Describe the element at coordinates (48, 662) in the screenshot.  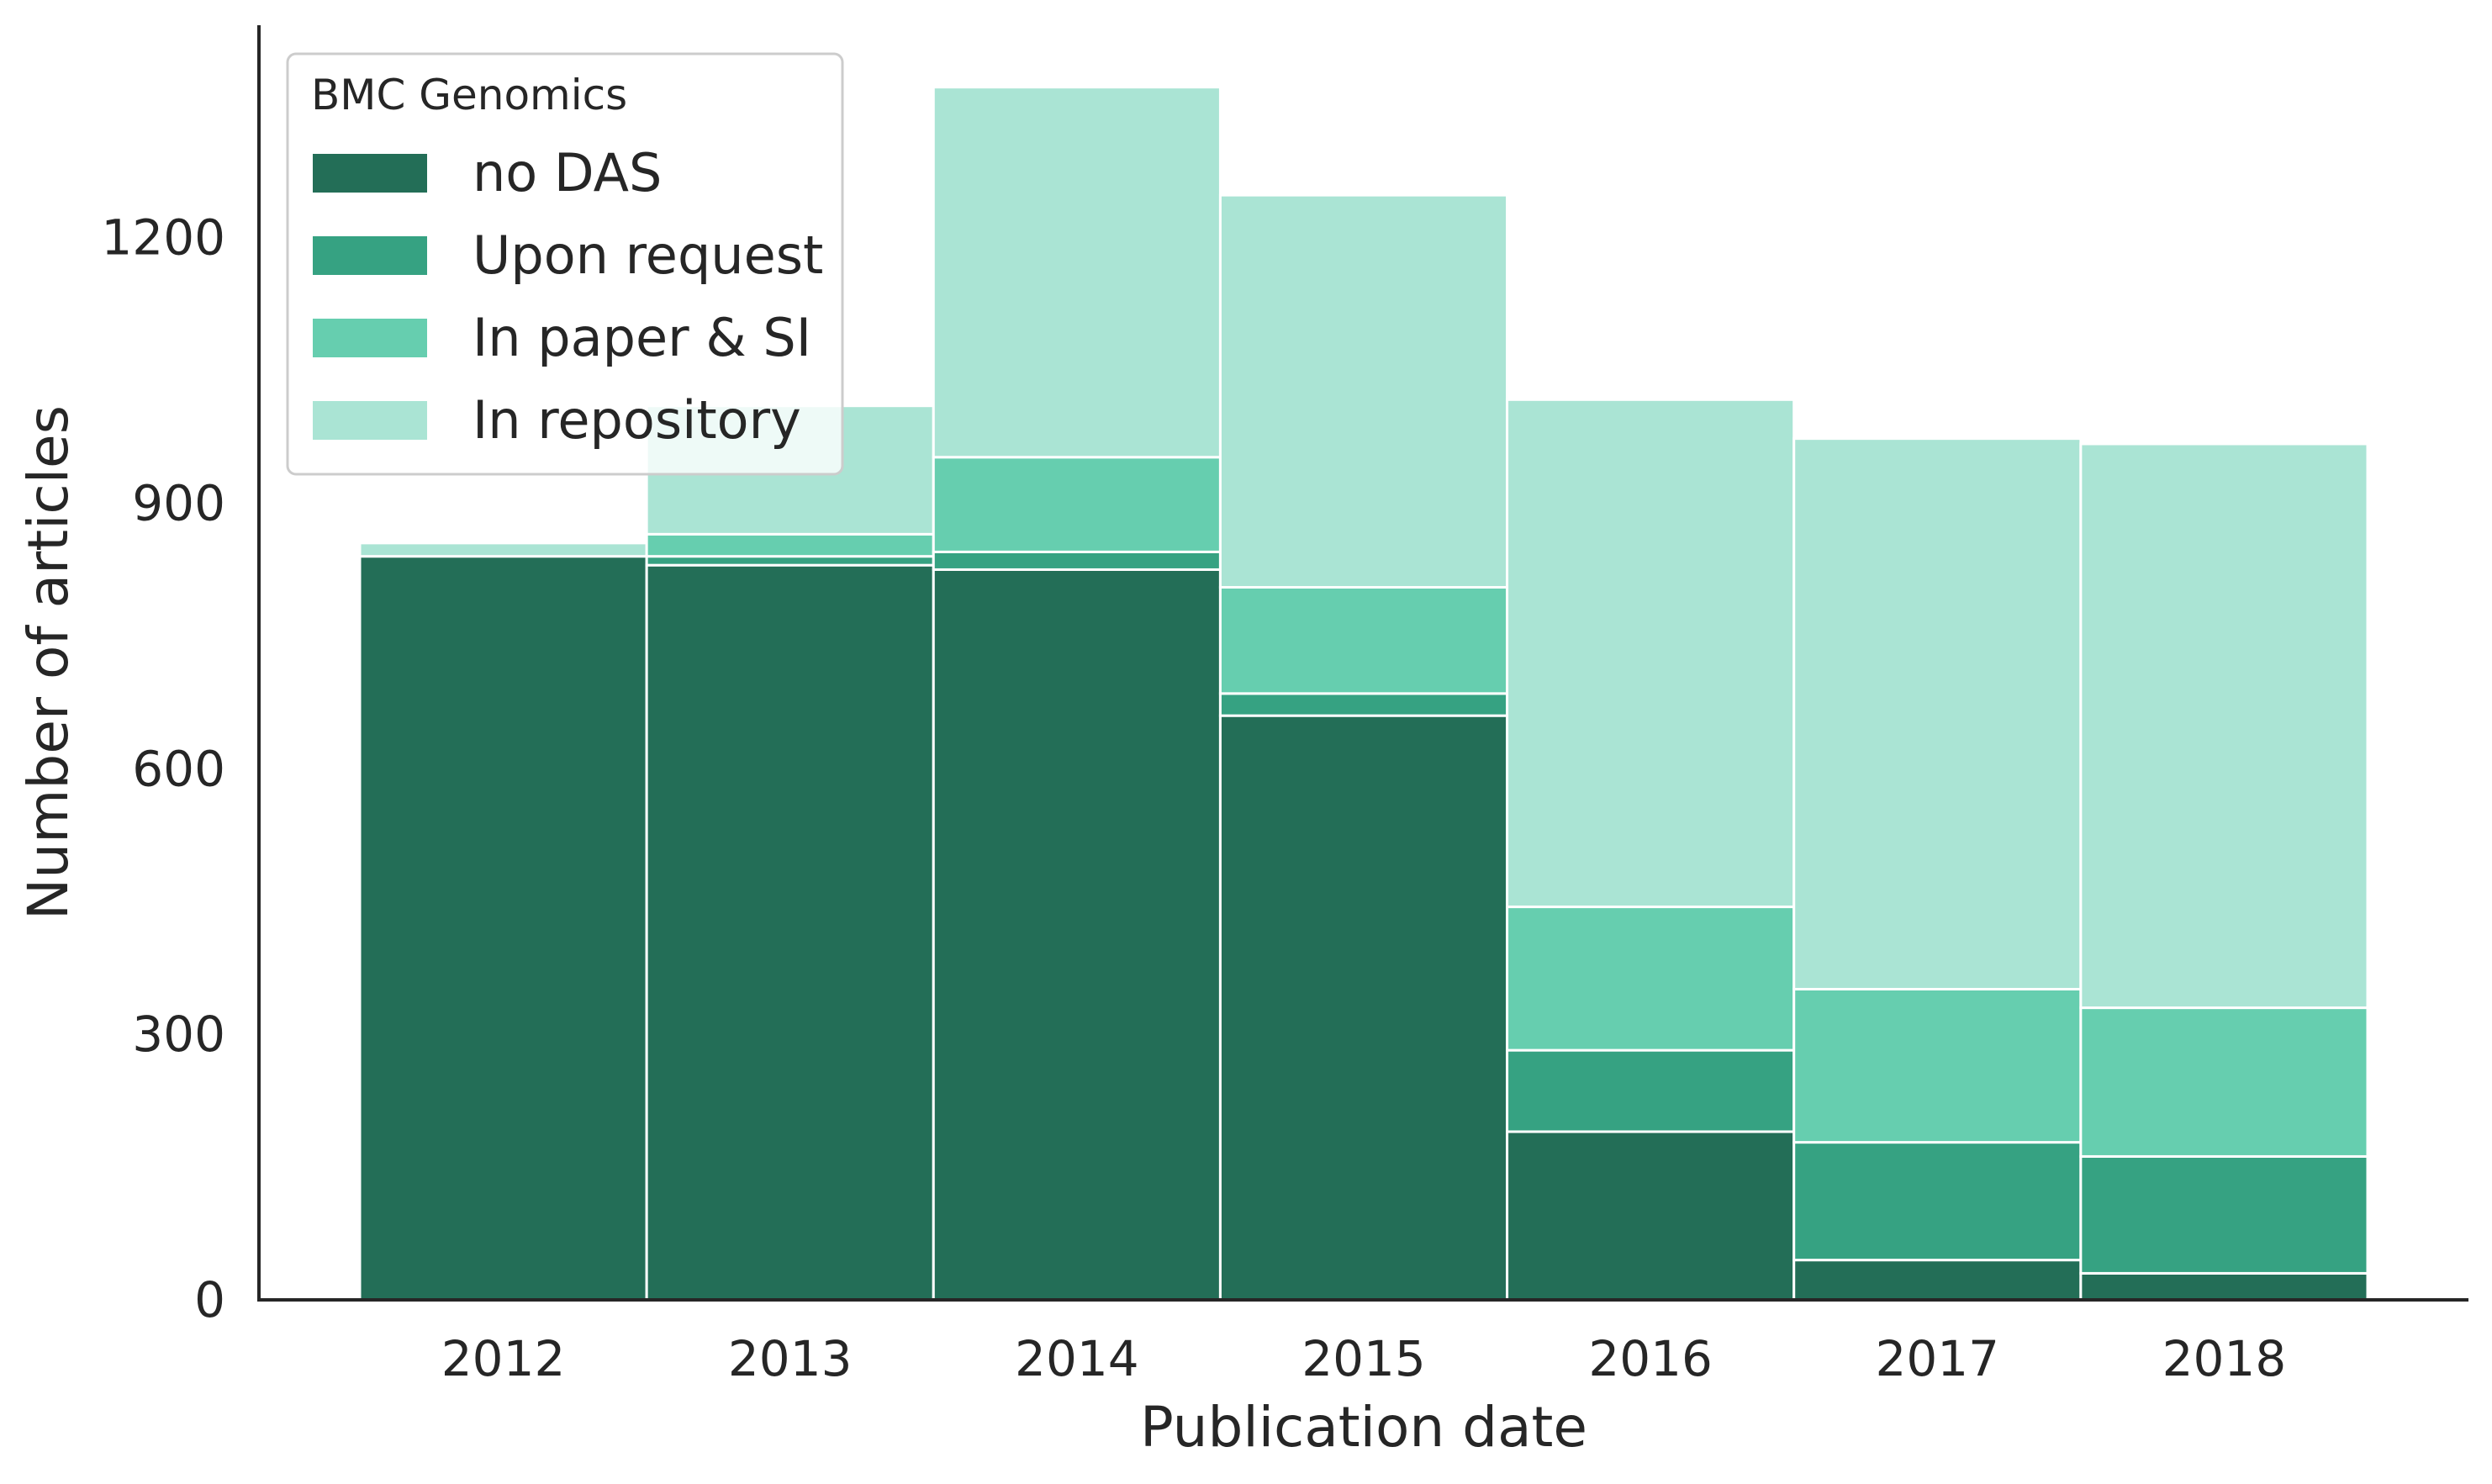
I see `y-axis-label: Number of articles` at that location.